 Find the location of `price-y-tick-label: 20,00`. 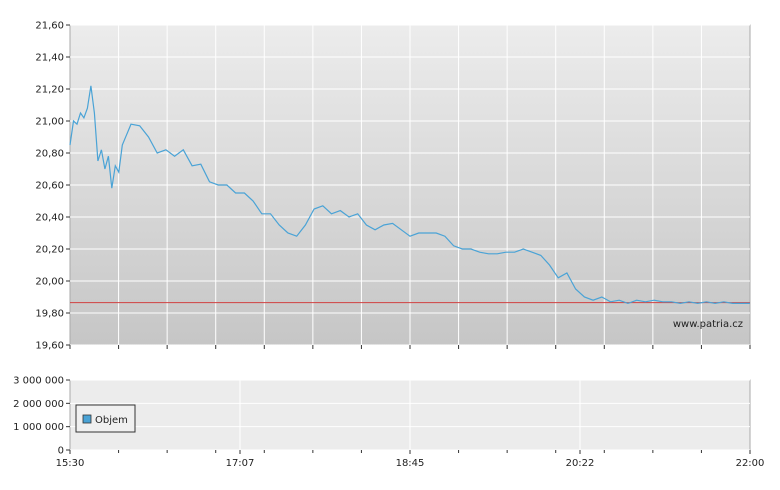

price-y-tick-label: 20,00 is located at coordinates (49, 282).